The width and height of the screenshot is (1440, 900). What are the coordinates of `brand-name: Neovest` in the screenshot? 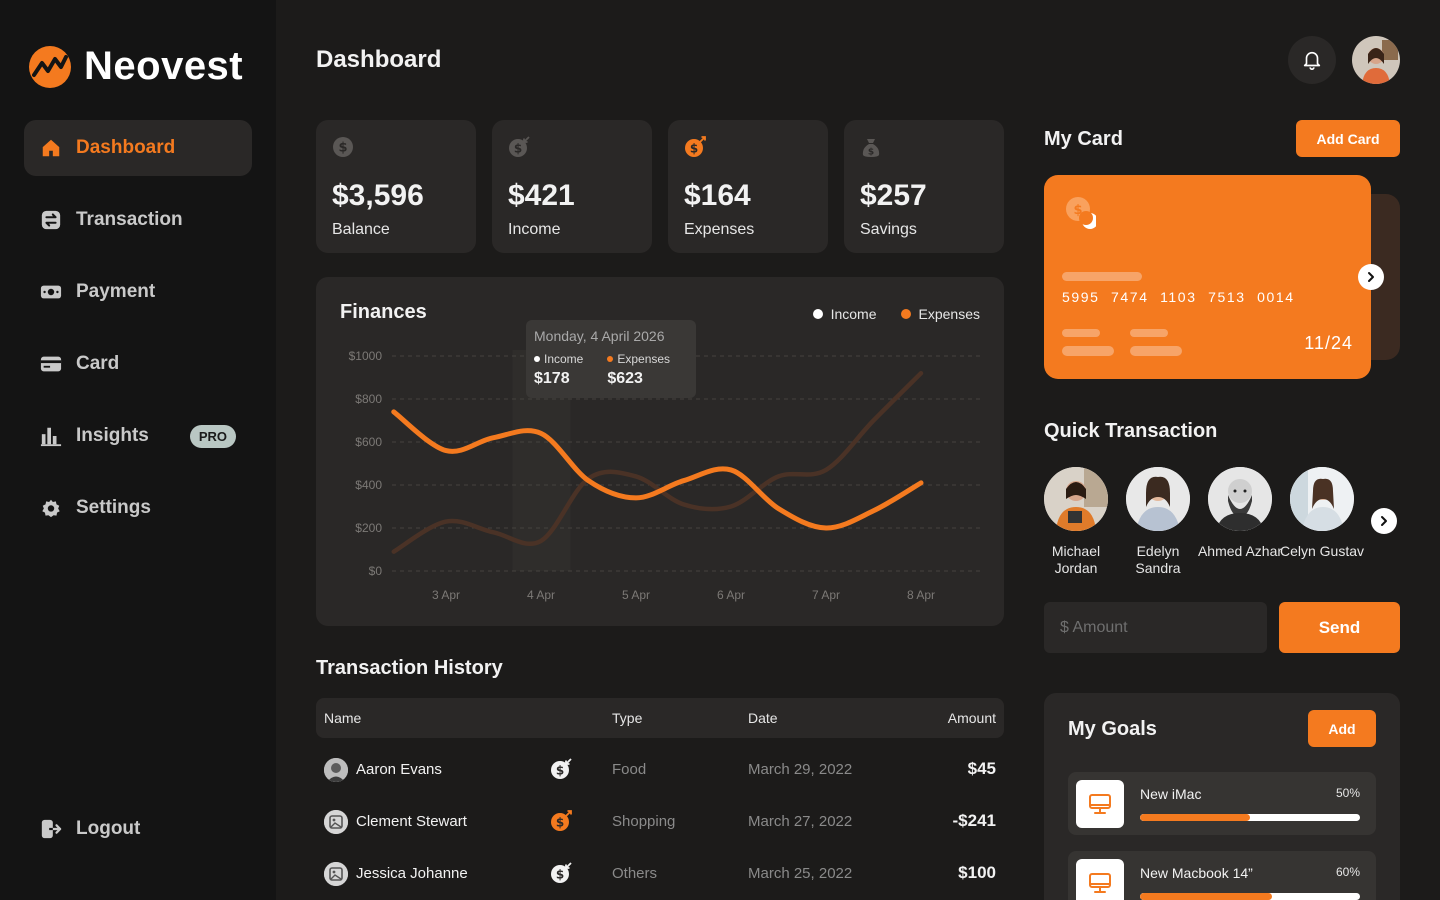 It's located at (164, 66).